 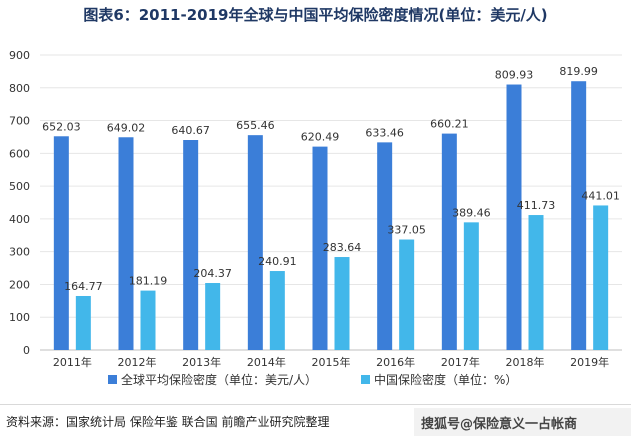 I want to click on data-label: 441.01, so click(x=600, y=195).